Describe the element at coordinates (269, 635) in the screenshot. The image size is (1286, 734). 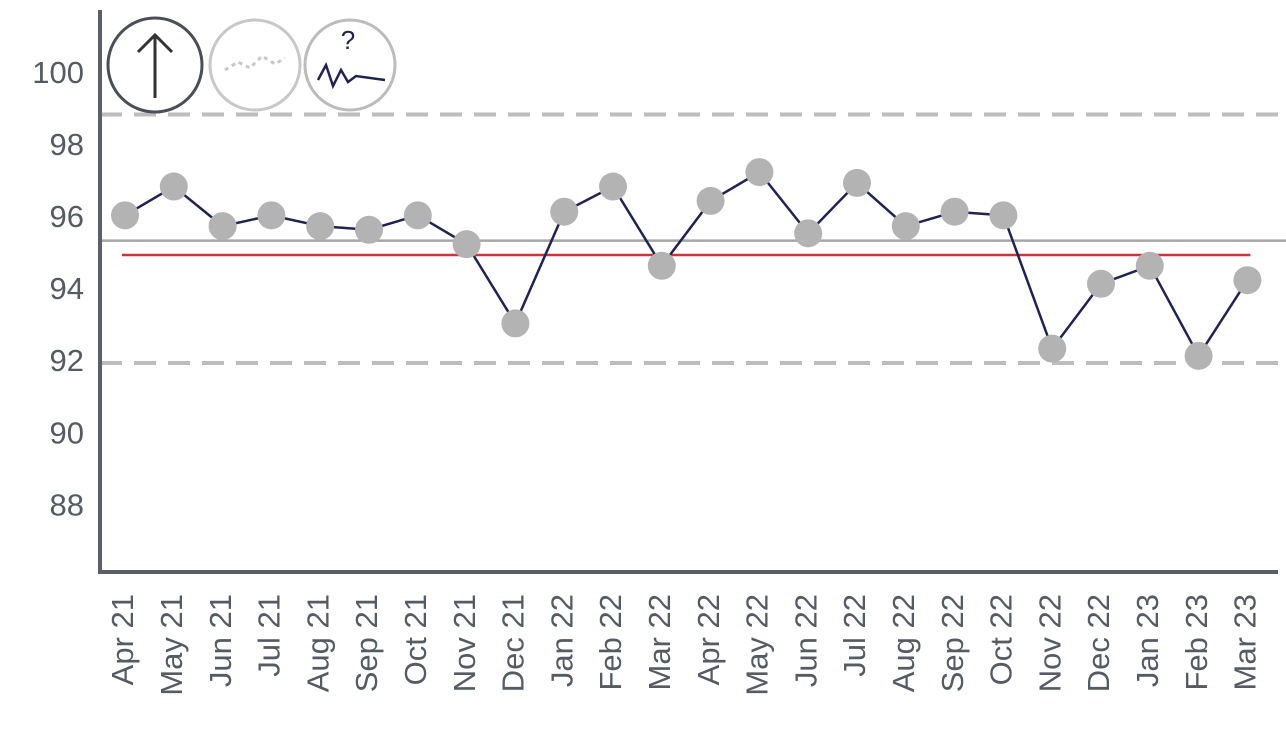
I see `x-tick-label: Jul 21` at that location.